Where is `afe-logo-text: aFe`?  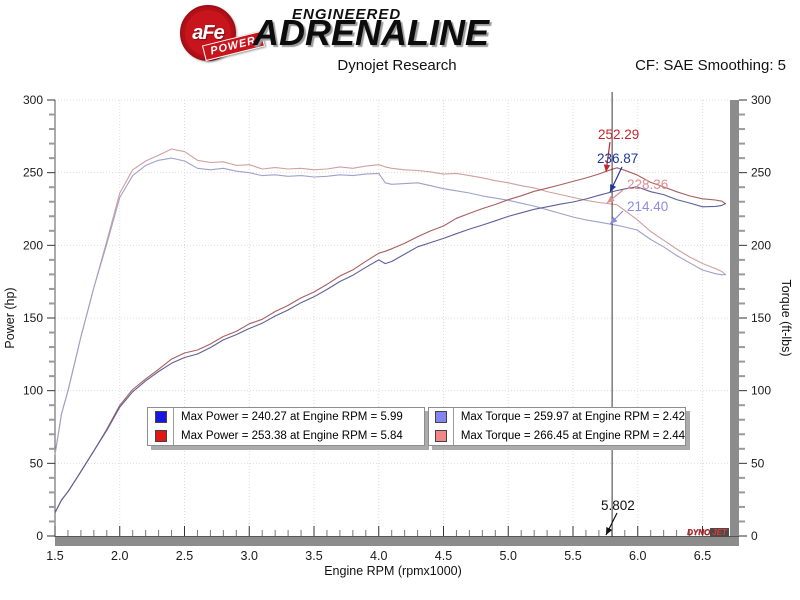 afe-logo-text: aFe is located at coordinates (208, 32).